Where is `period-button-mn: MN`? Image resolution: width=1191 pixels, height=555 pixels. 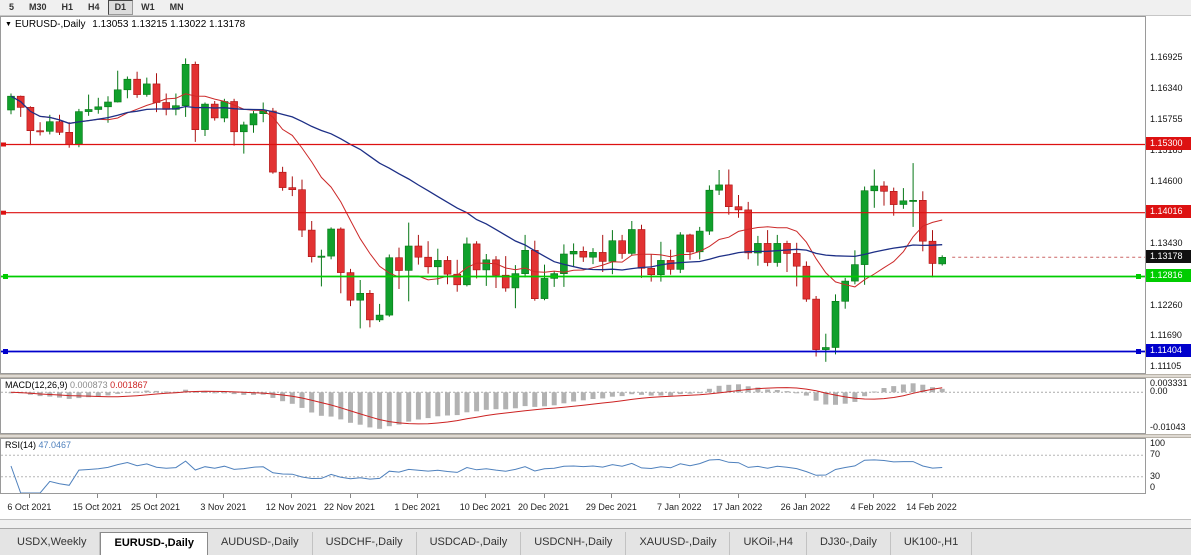 period-button-mn: MN is located at coordinates (176, 7).